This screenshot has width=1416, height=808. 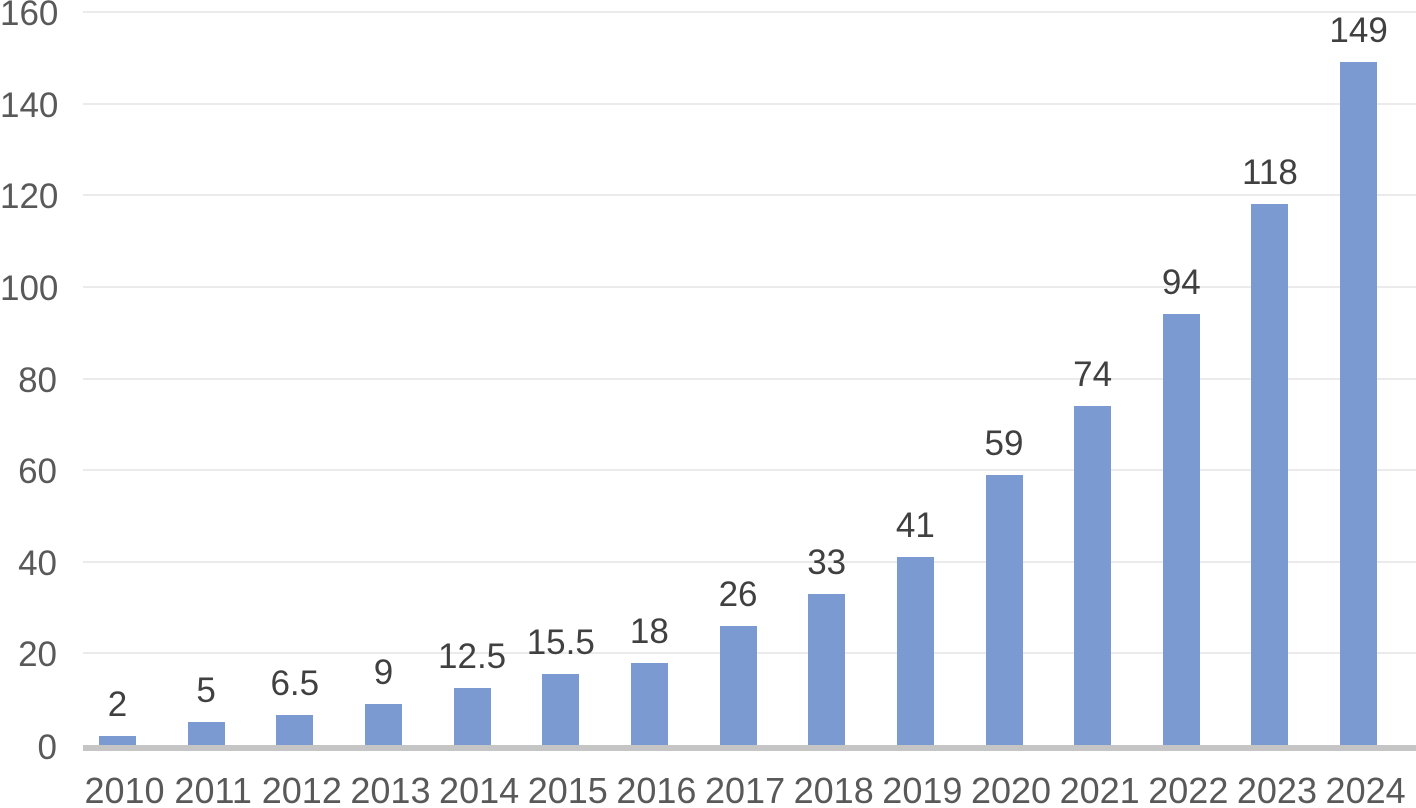 What do you see at coordinates (117, 704) in the screenshot?
I see `bar-value-label: 2` at bounding box center [117, 704].